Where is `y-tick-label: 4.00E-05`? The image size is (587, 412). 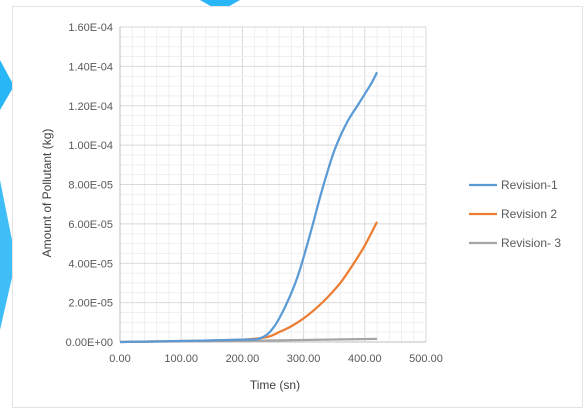
y-tick-label: 4.00E-05 is located at coordinates (90, 264).